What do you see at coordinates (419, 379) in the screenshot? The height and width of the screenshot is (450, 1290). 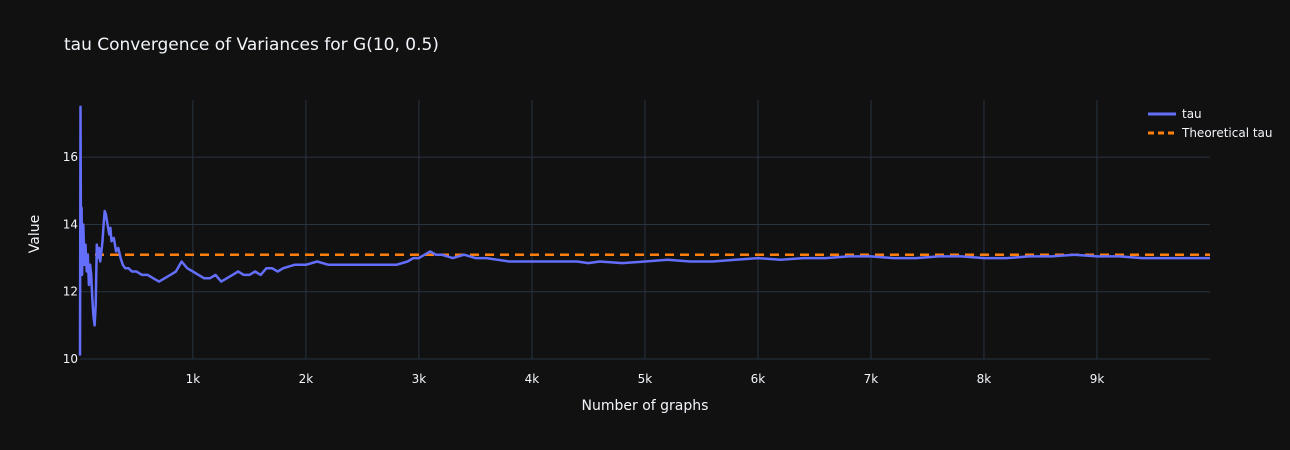 I see `x-tick-label: 3k` at bounding box center [419, 379].